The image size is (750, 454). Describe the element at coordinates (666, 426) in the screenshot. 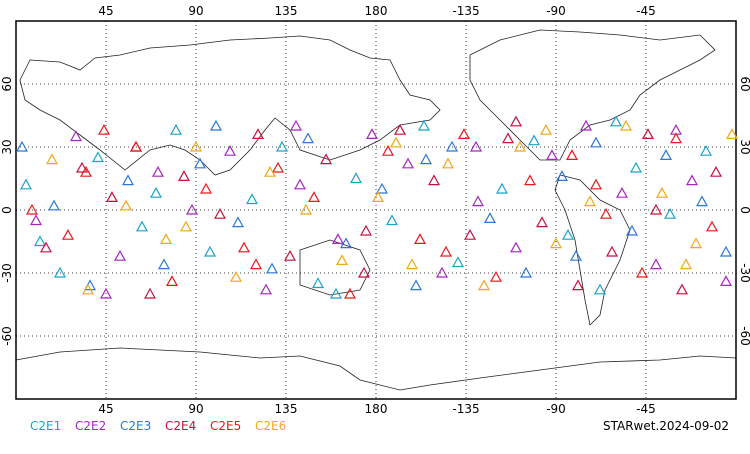

I see `stamp: STARwet.2024-09-02` at that location.